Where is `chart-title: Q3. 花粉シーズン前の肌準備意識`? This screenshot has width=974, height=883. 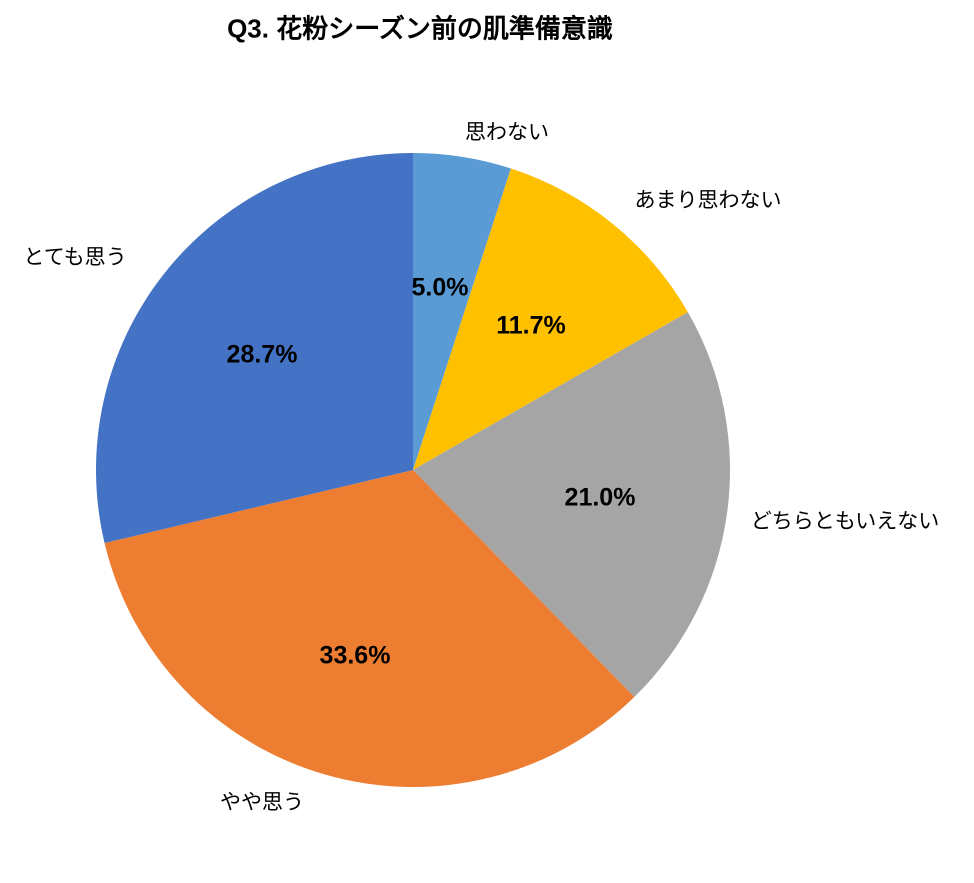 chart-title: Q3. 花粉シーズン前の肌準備意識 is located at coordinates (420, 28).